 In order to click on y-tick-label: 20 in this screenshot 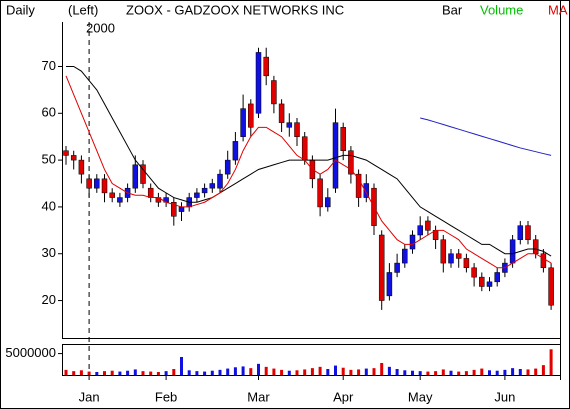, I will do `click(49, 299)`.